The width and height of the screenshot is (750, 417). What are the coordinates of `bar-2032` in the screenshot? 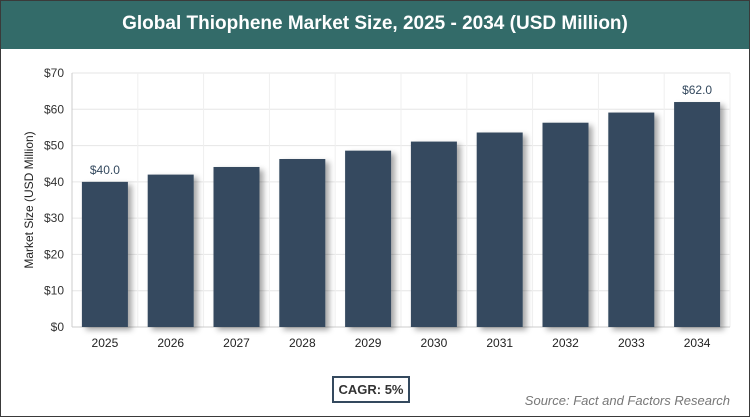 It's located at (565, 224).